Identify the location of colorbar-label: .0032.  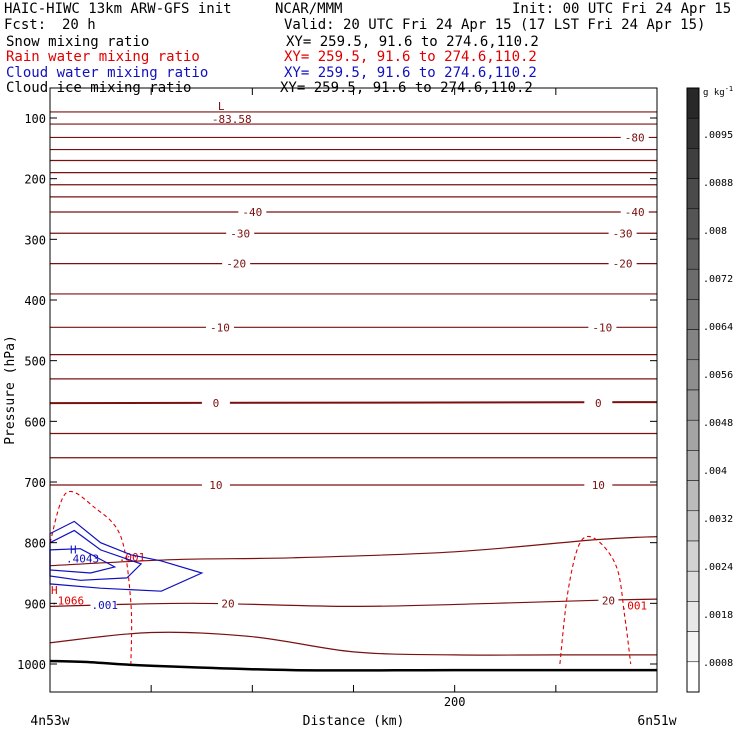
(718, 519).